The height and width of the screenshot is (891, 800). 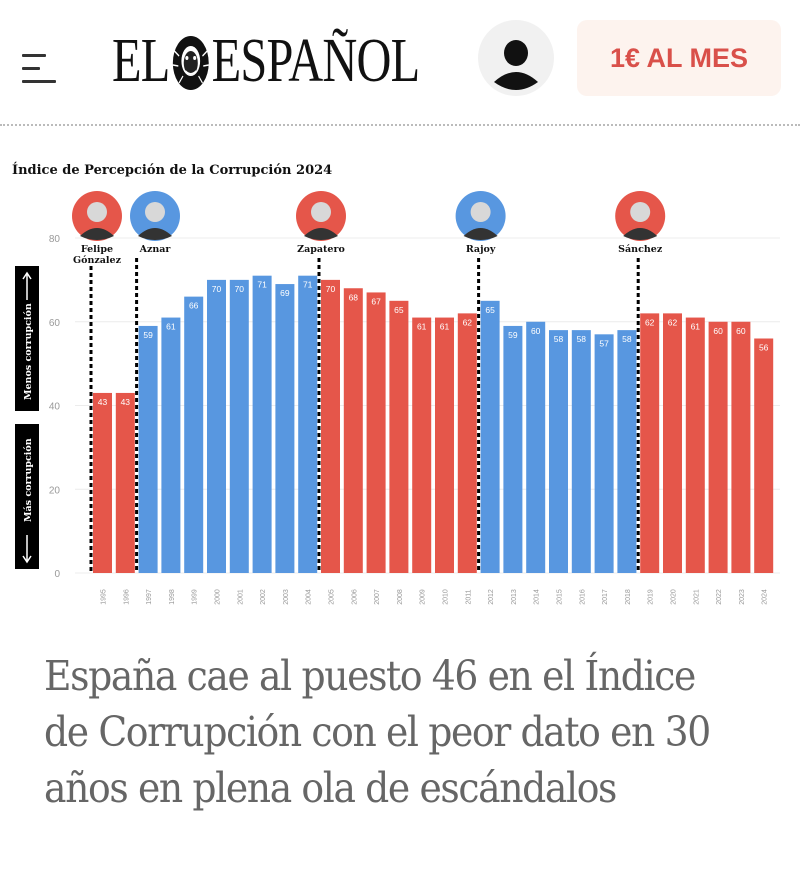 I want to click on y-tick-label: 40, so click(x=55, y=407).